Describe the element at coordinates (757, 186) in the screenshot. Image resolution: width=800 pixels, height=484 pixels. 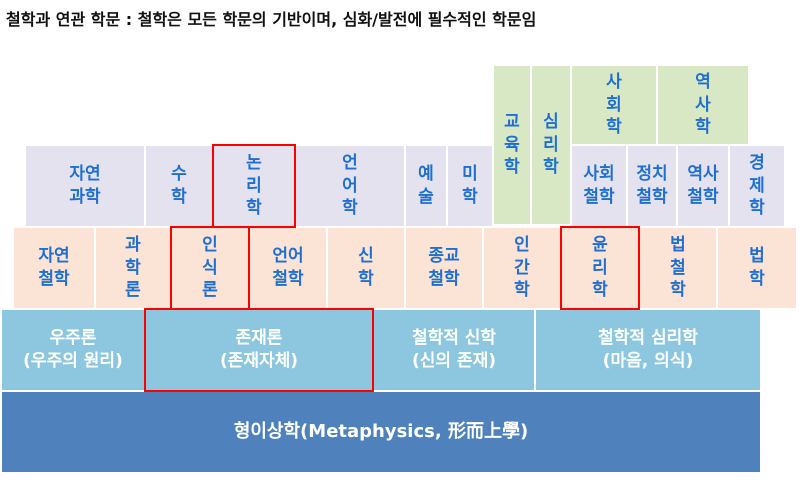
I see `box-economics: 경 제 학` at that location.